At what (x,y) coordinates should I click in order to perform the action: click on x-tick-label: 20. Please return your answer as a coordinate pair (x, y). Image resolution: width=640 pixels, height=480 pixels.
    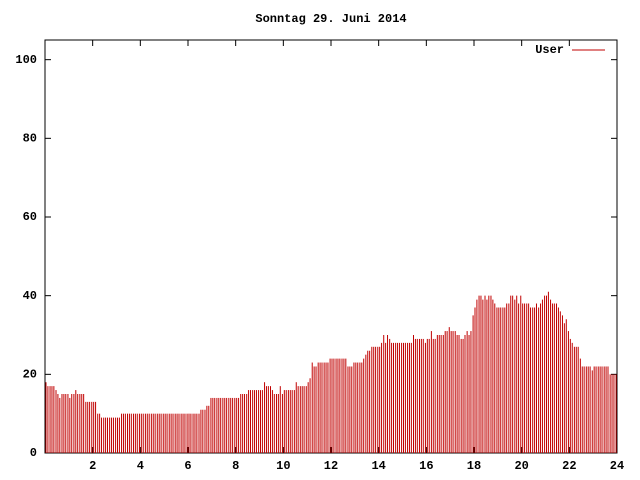
    Looking at the image, I should click on (521, 466).